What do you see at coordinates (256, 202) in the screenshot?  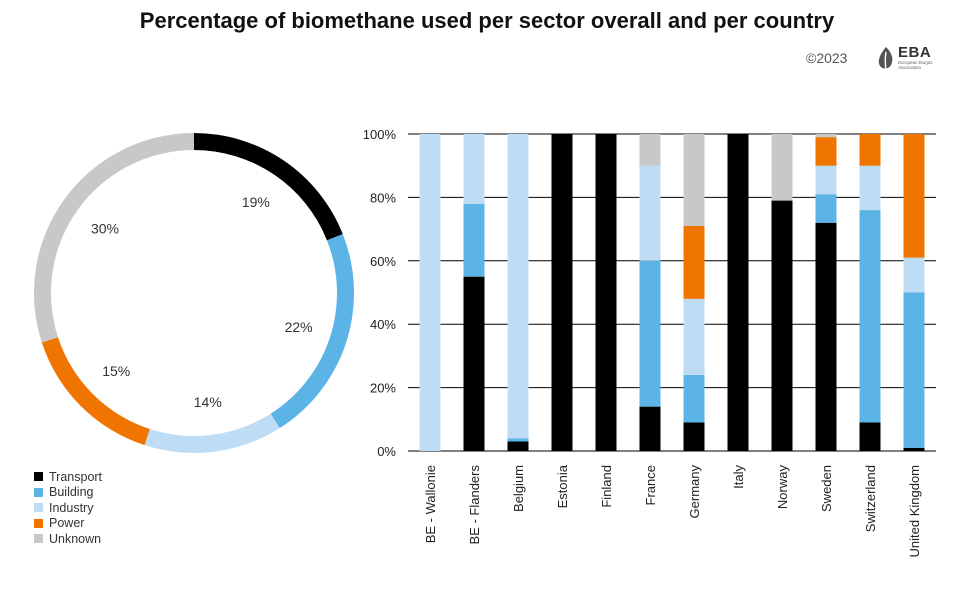 I see `donut-label-transport: 19%` at bounding box center [256, 202].